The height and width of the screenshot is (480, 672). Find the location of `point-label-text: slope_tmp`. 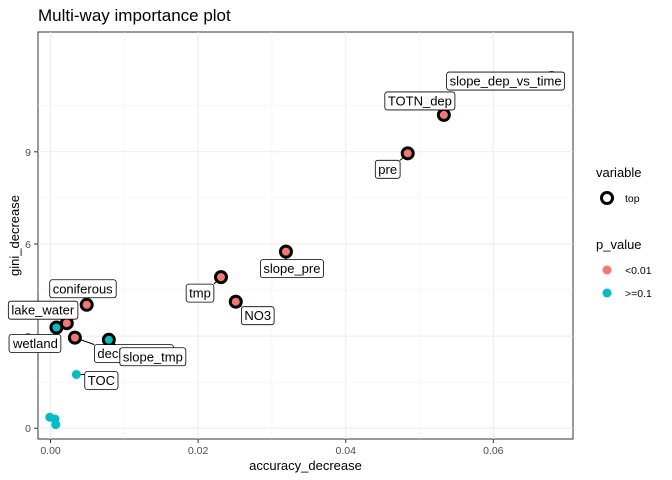

point-label-text: slope_tmp is located at coordinates (153, 356).